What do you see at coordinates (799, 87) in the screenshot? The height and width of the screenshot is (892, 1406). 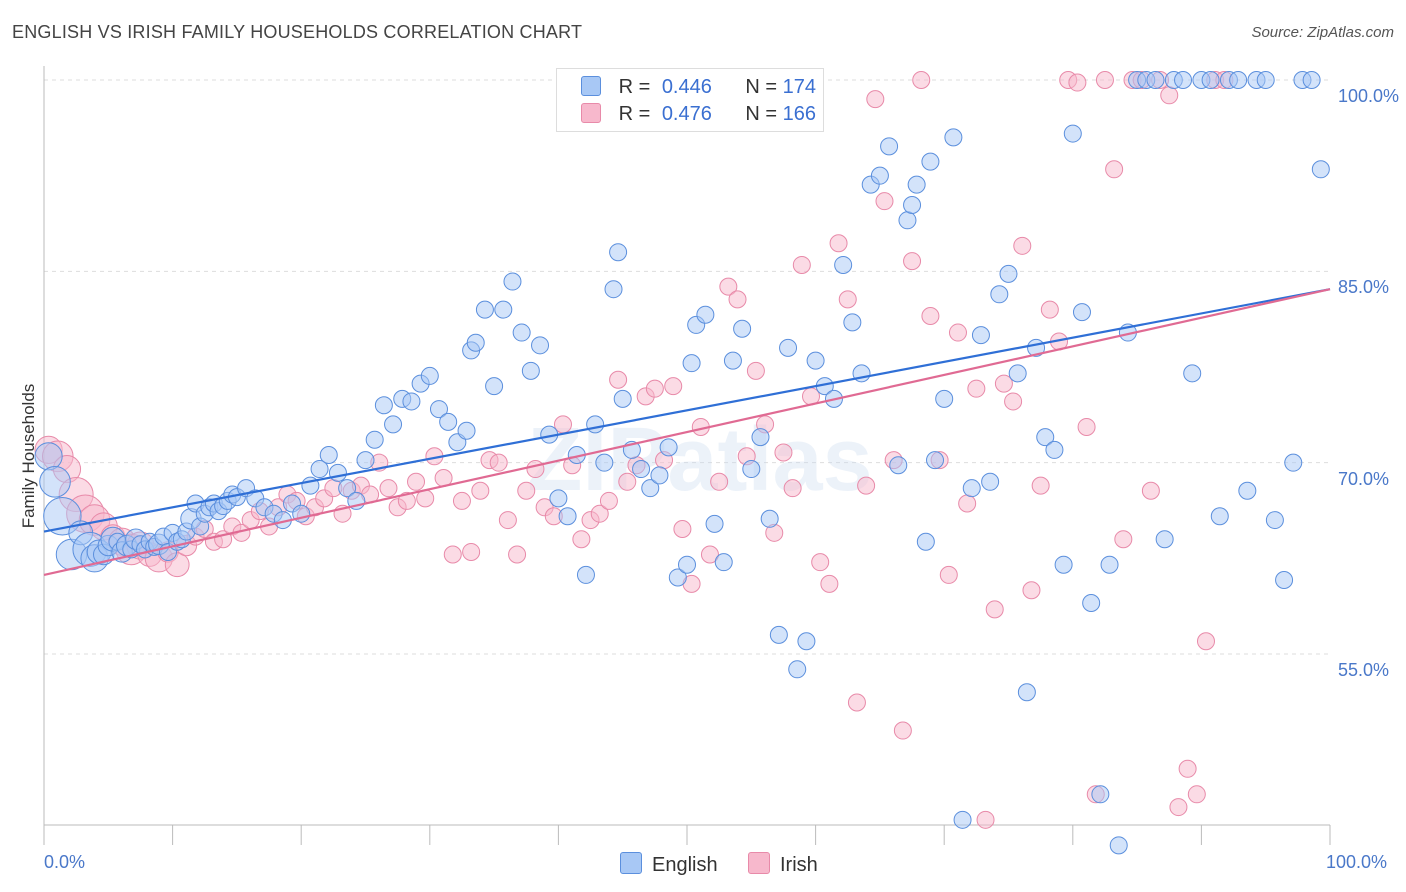 I see `english-n-value: 174` at bounding box center [799, 87].